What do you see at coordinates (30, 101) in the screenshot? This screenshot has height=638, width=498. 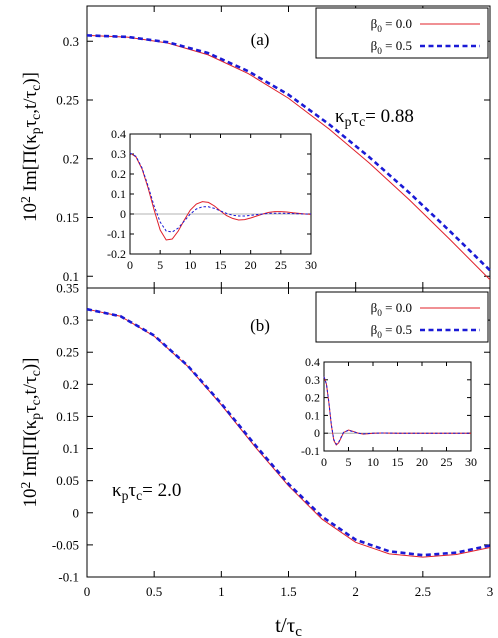 I see `y-axis-label-part: ,t/τ` at bounding box center [30, 101].